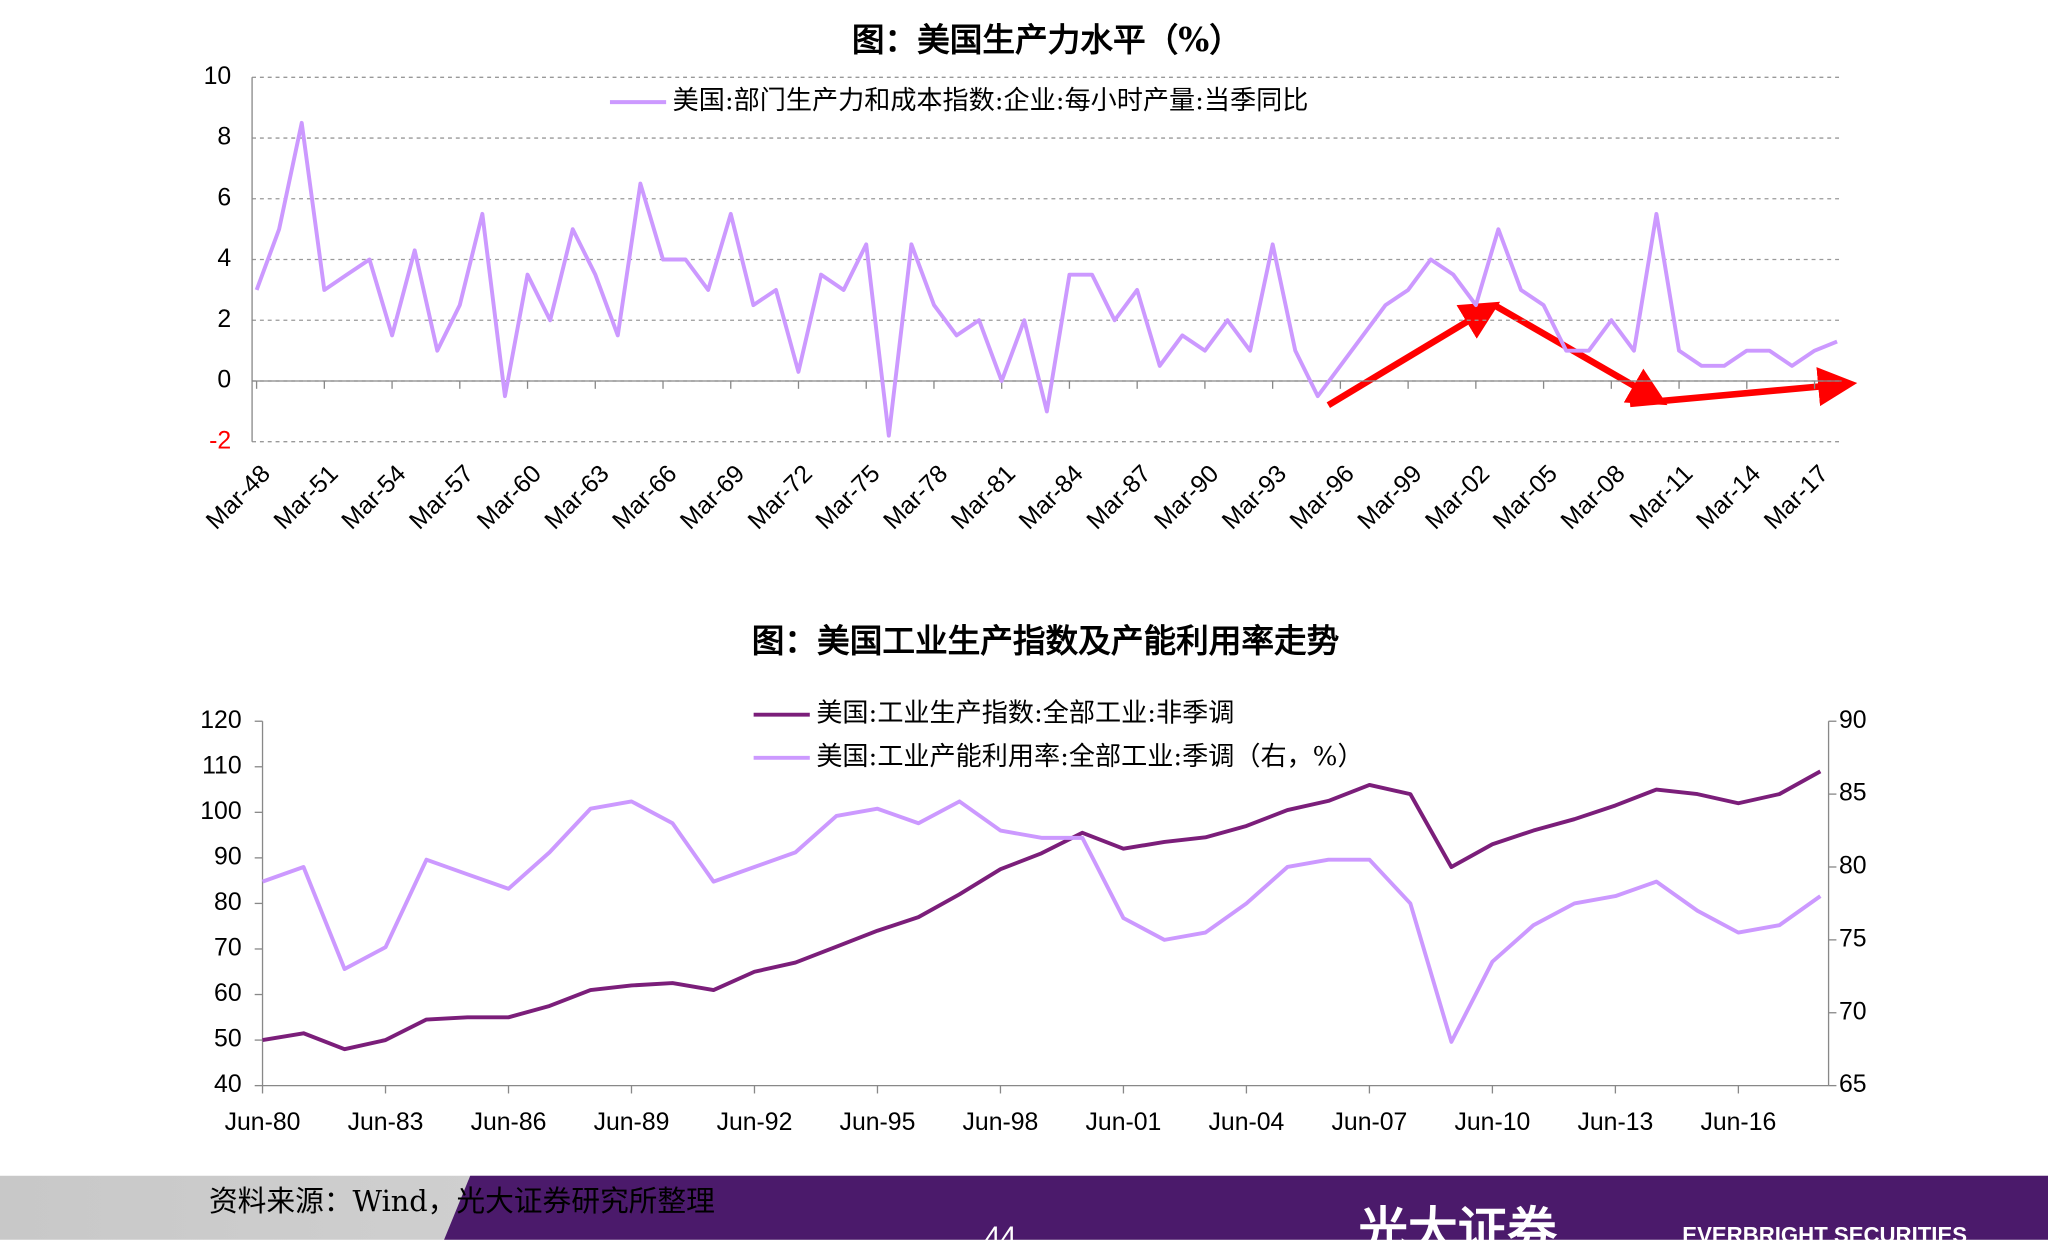 The height and width of the screenshot is (1240, 2048). What do you see at coordinates (374, 497) in the screenshot?
I see `x-tick-label: Mar-54` at bounding box center [374, 497].